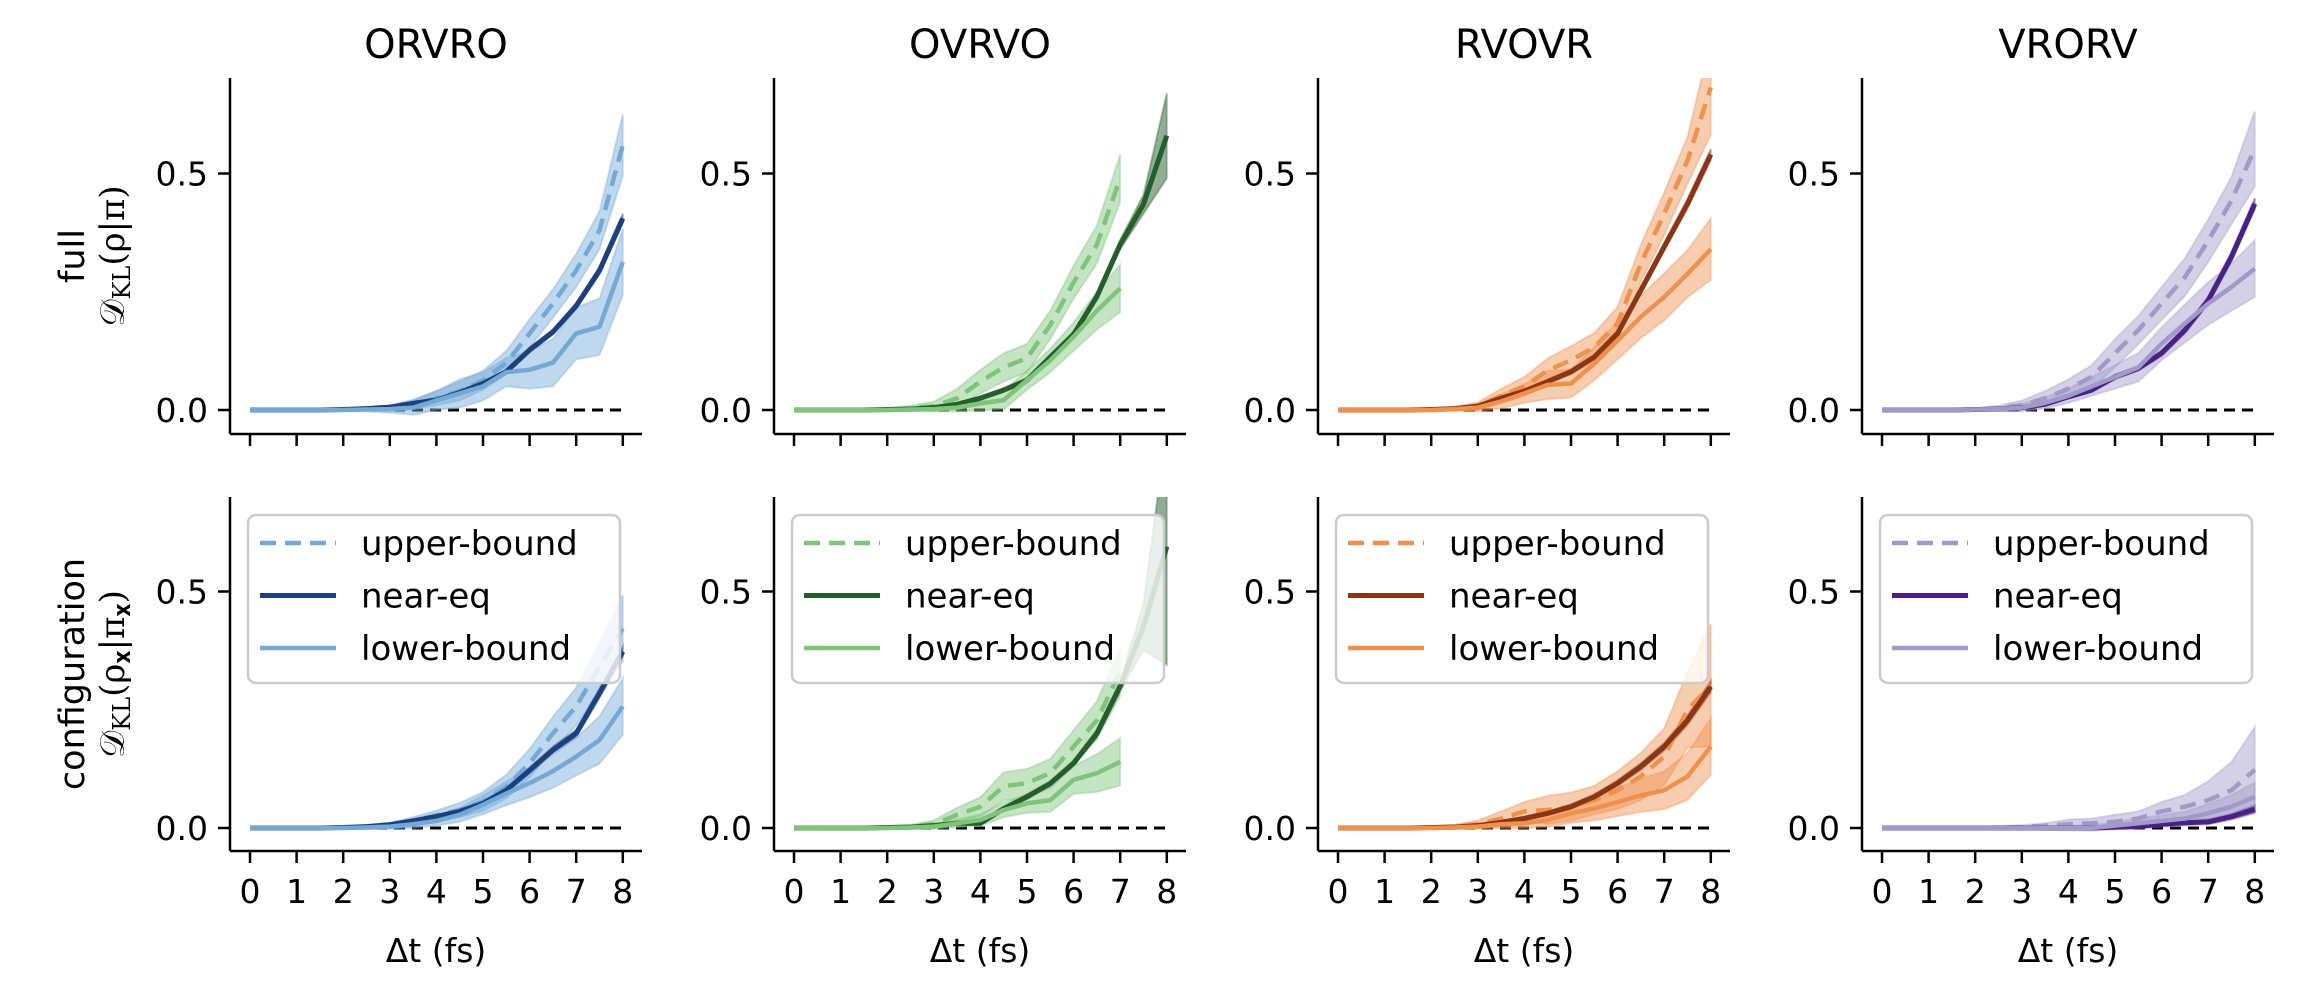  I want to click on math-text: (ρ|π), so click(113, 225).